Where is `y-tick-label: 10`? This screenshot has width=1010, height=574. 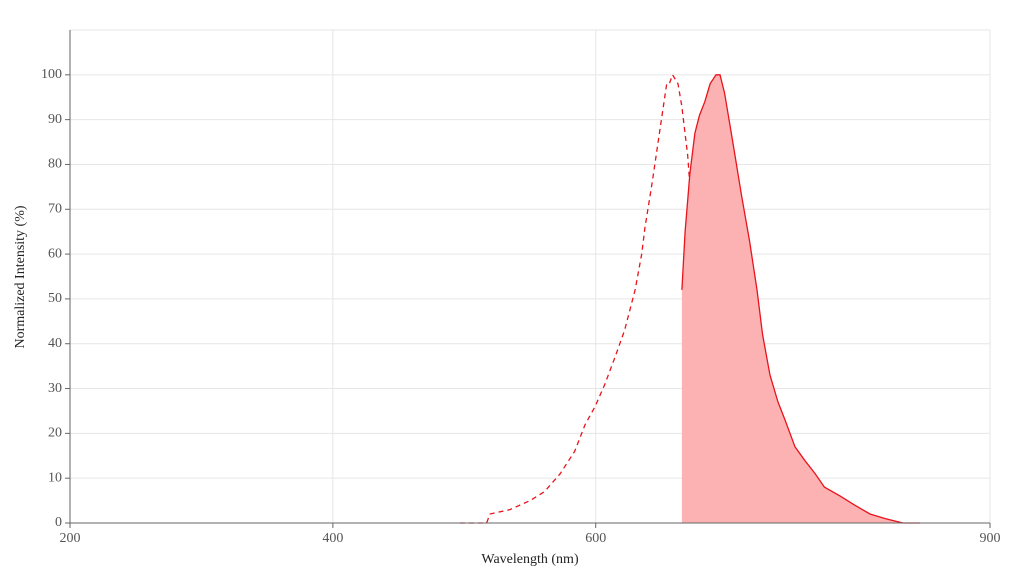 y-tick-label: 10 is located at coordinates (55, 477).